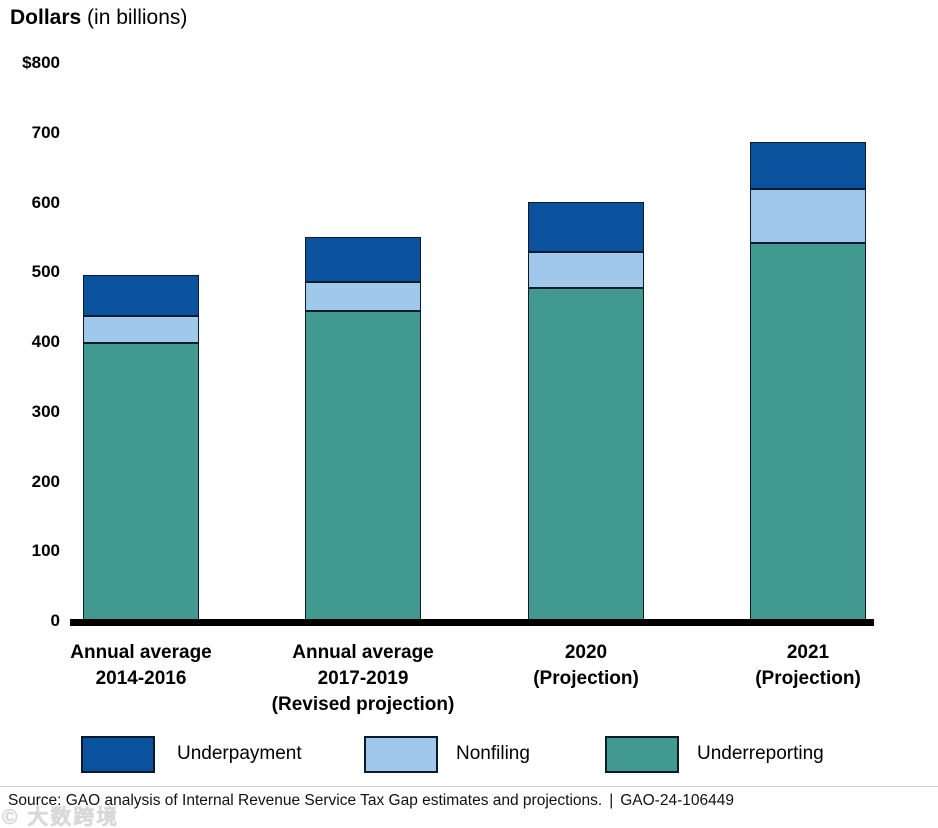 This screenshot has height=828, width=938. What do you see at coordinates (642, 754) in the screenshot?
I see `legend-swatch-underreporting` at bounding box center [642, 754].